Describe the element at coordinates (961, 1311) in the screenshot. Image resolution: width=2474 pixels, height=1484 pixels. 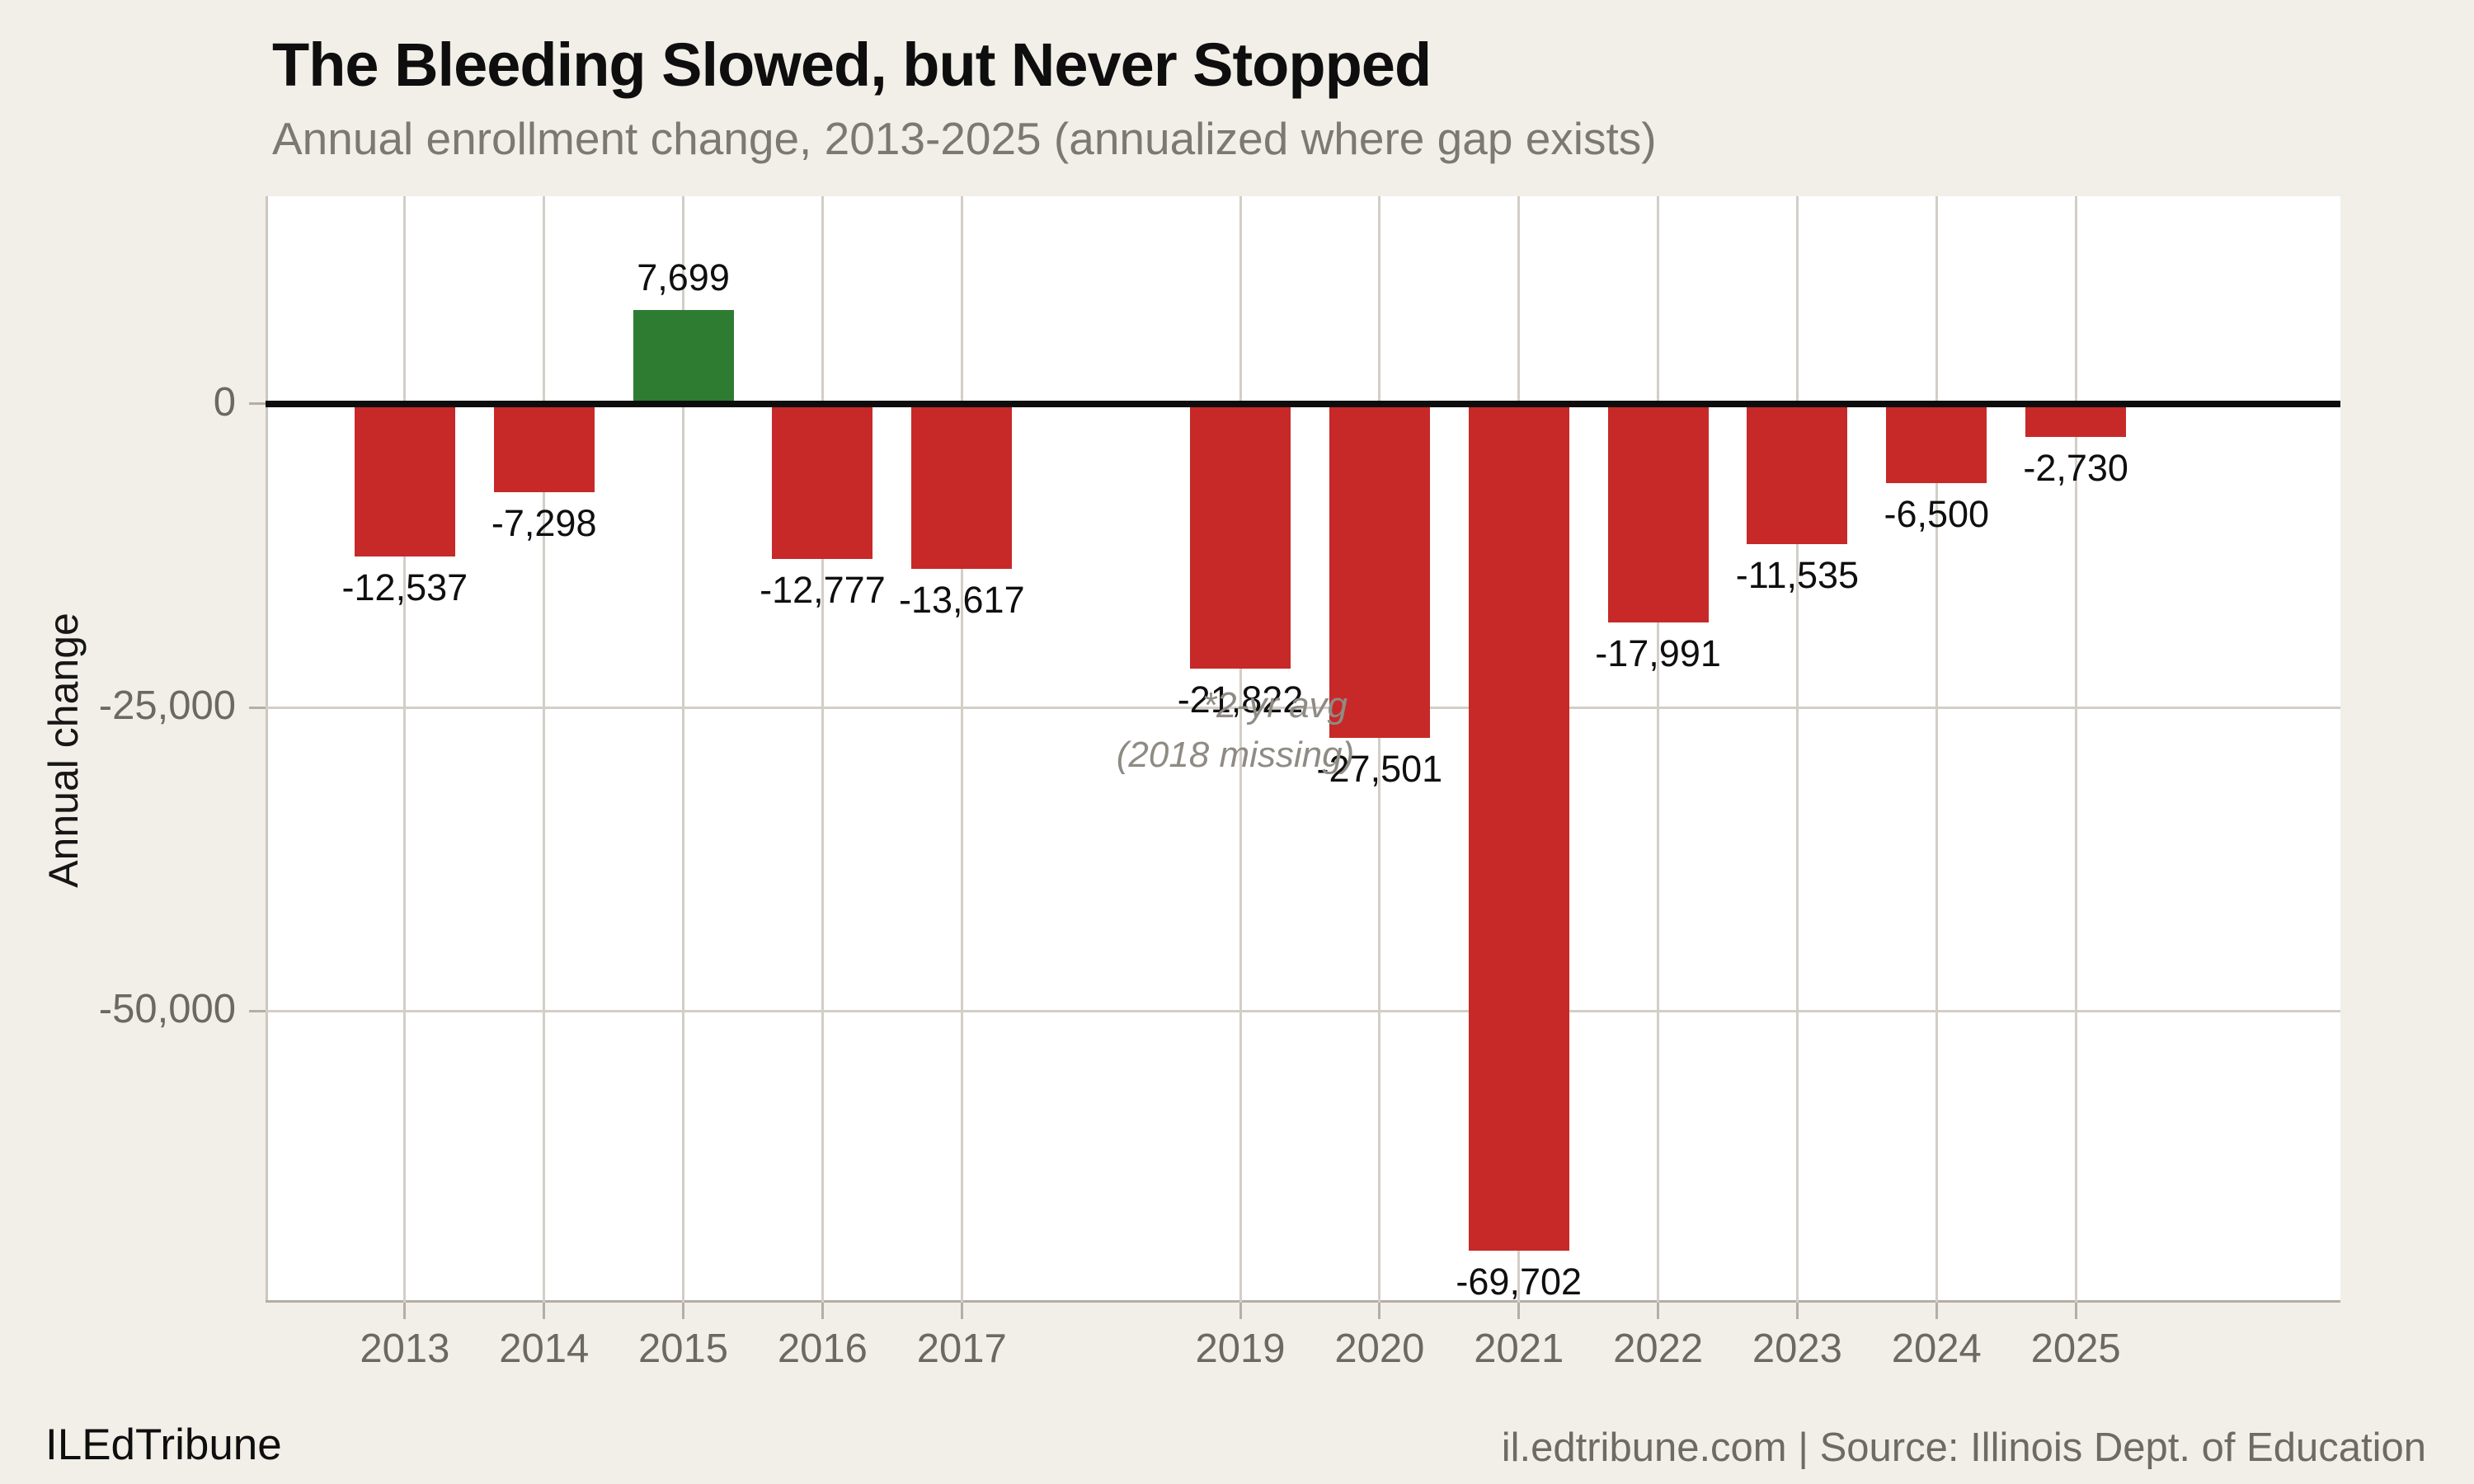
I see `x-tick-mark-2017` at that location.